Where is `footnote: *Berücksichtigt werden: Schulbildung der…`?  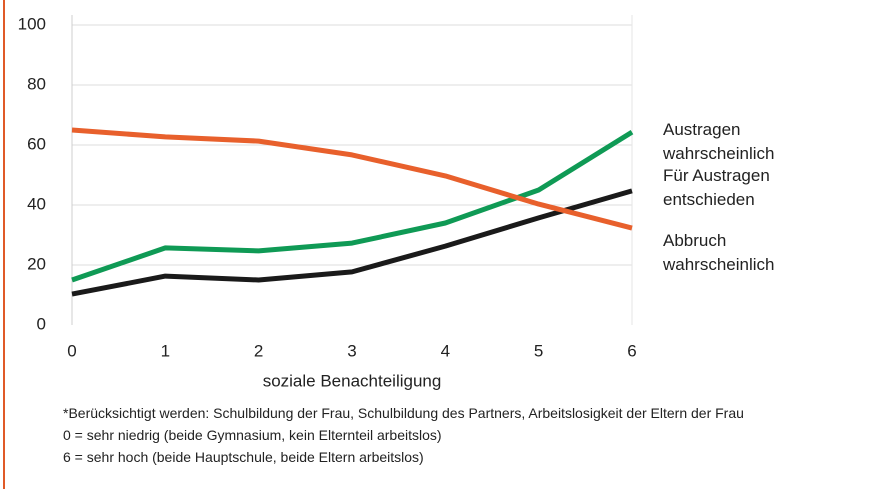 footnote: *Berücksichtigt werden: Schulbildung der… is located at coordinates (403, 413).